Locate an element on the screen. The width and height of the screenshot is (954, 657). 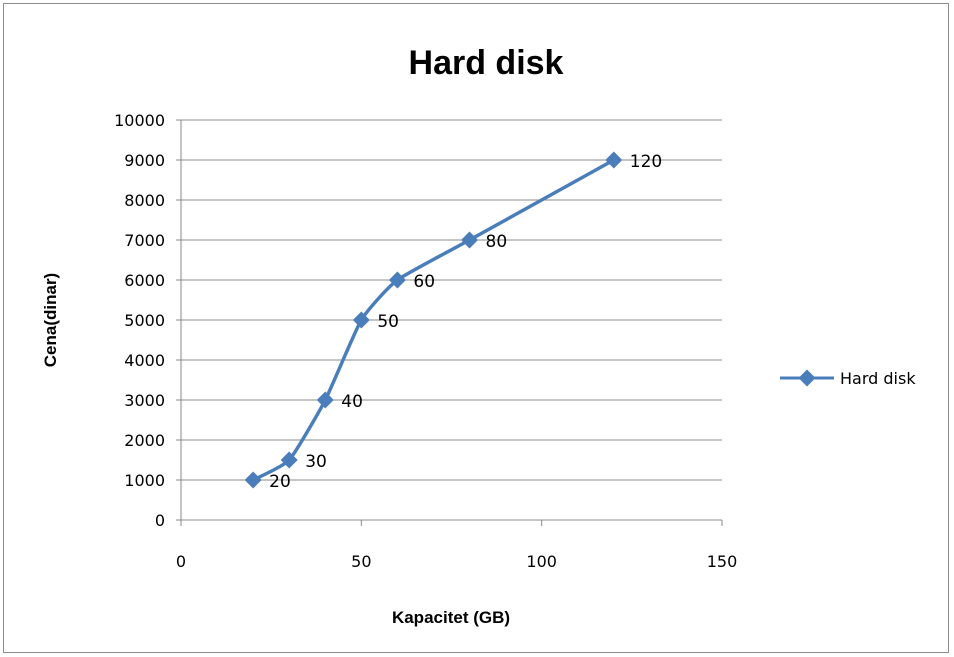
y-tick-label: 9000 is located at coordinates (144, 160).